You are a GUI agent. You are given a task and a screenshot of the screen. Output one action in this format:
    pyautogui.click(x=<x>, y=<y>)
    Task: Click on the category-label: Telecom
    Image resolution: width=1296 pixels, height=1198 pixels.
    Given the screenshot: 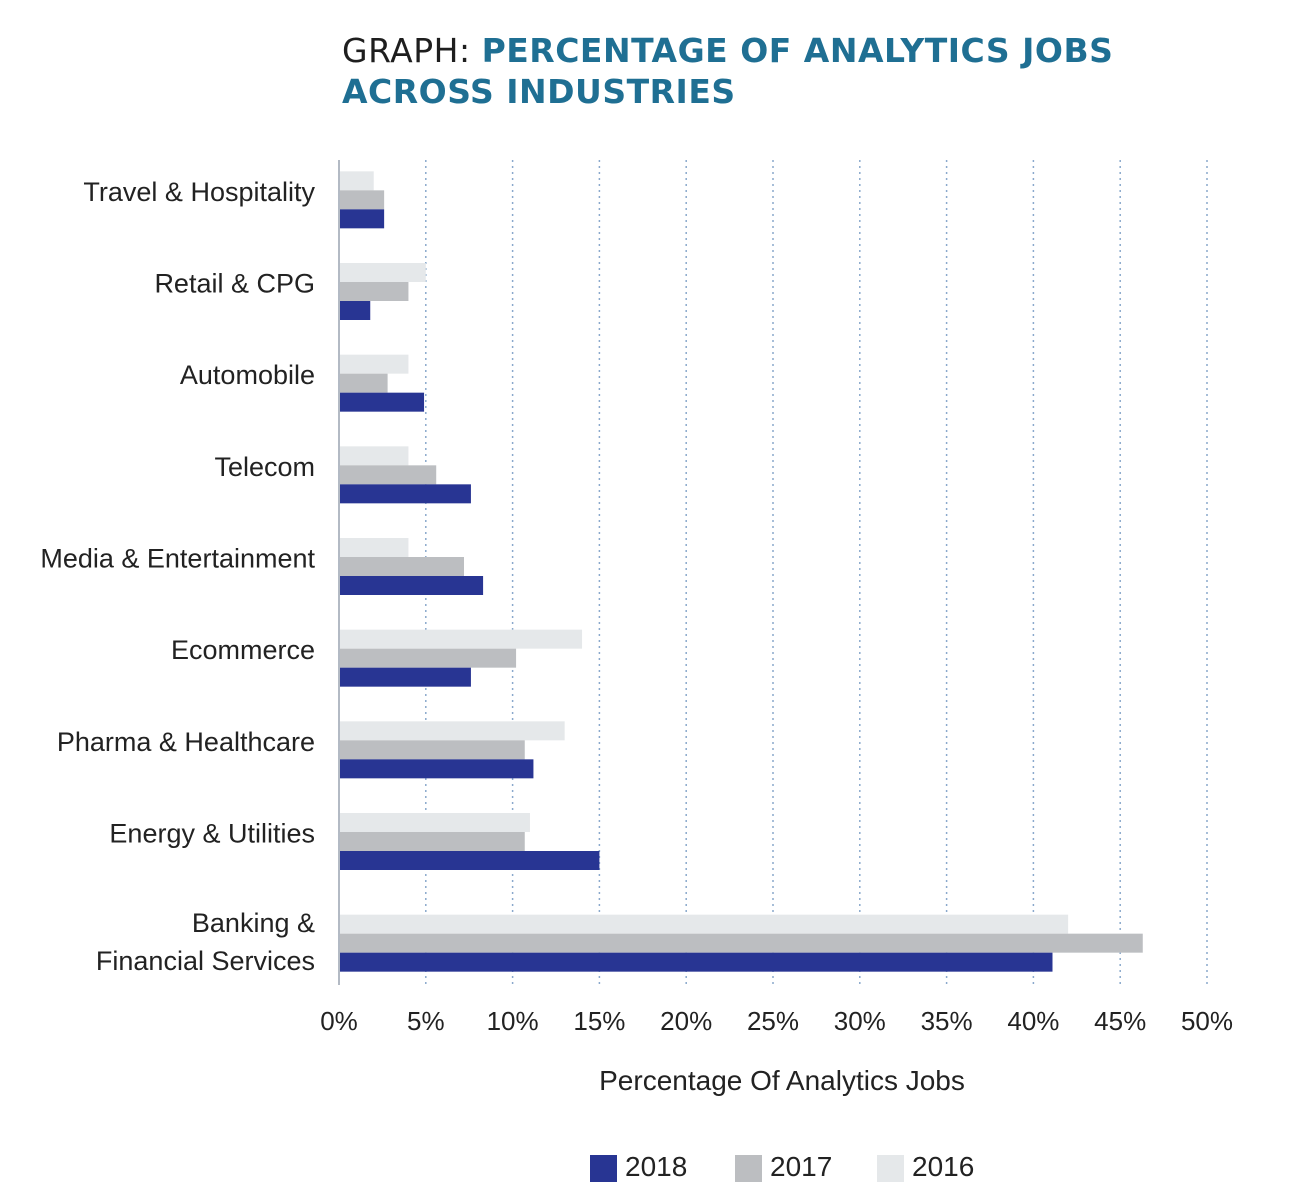 What is the action you would take?
    pyautogui.click(x=264, y=467)
    